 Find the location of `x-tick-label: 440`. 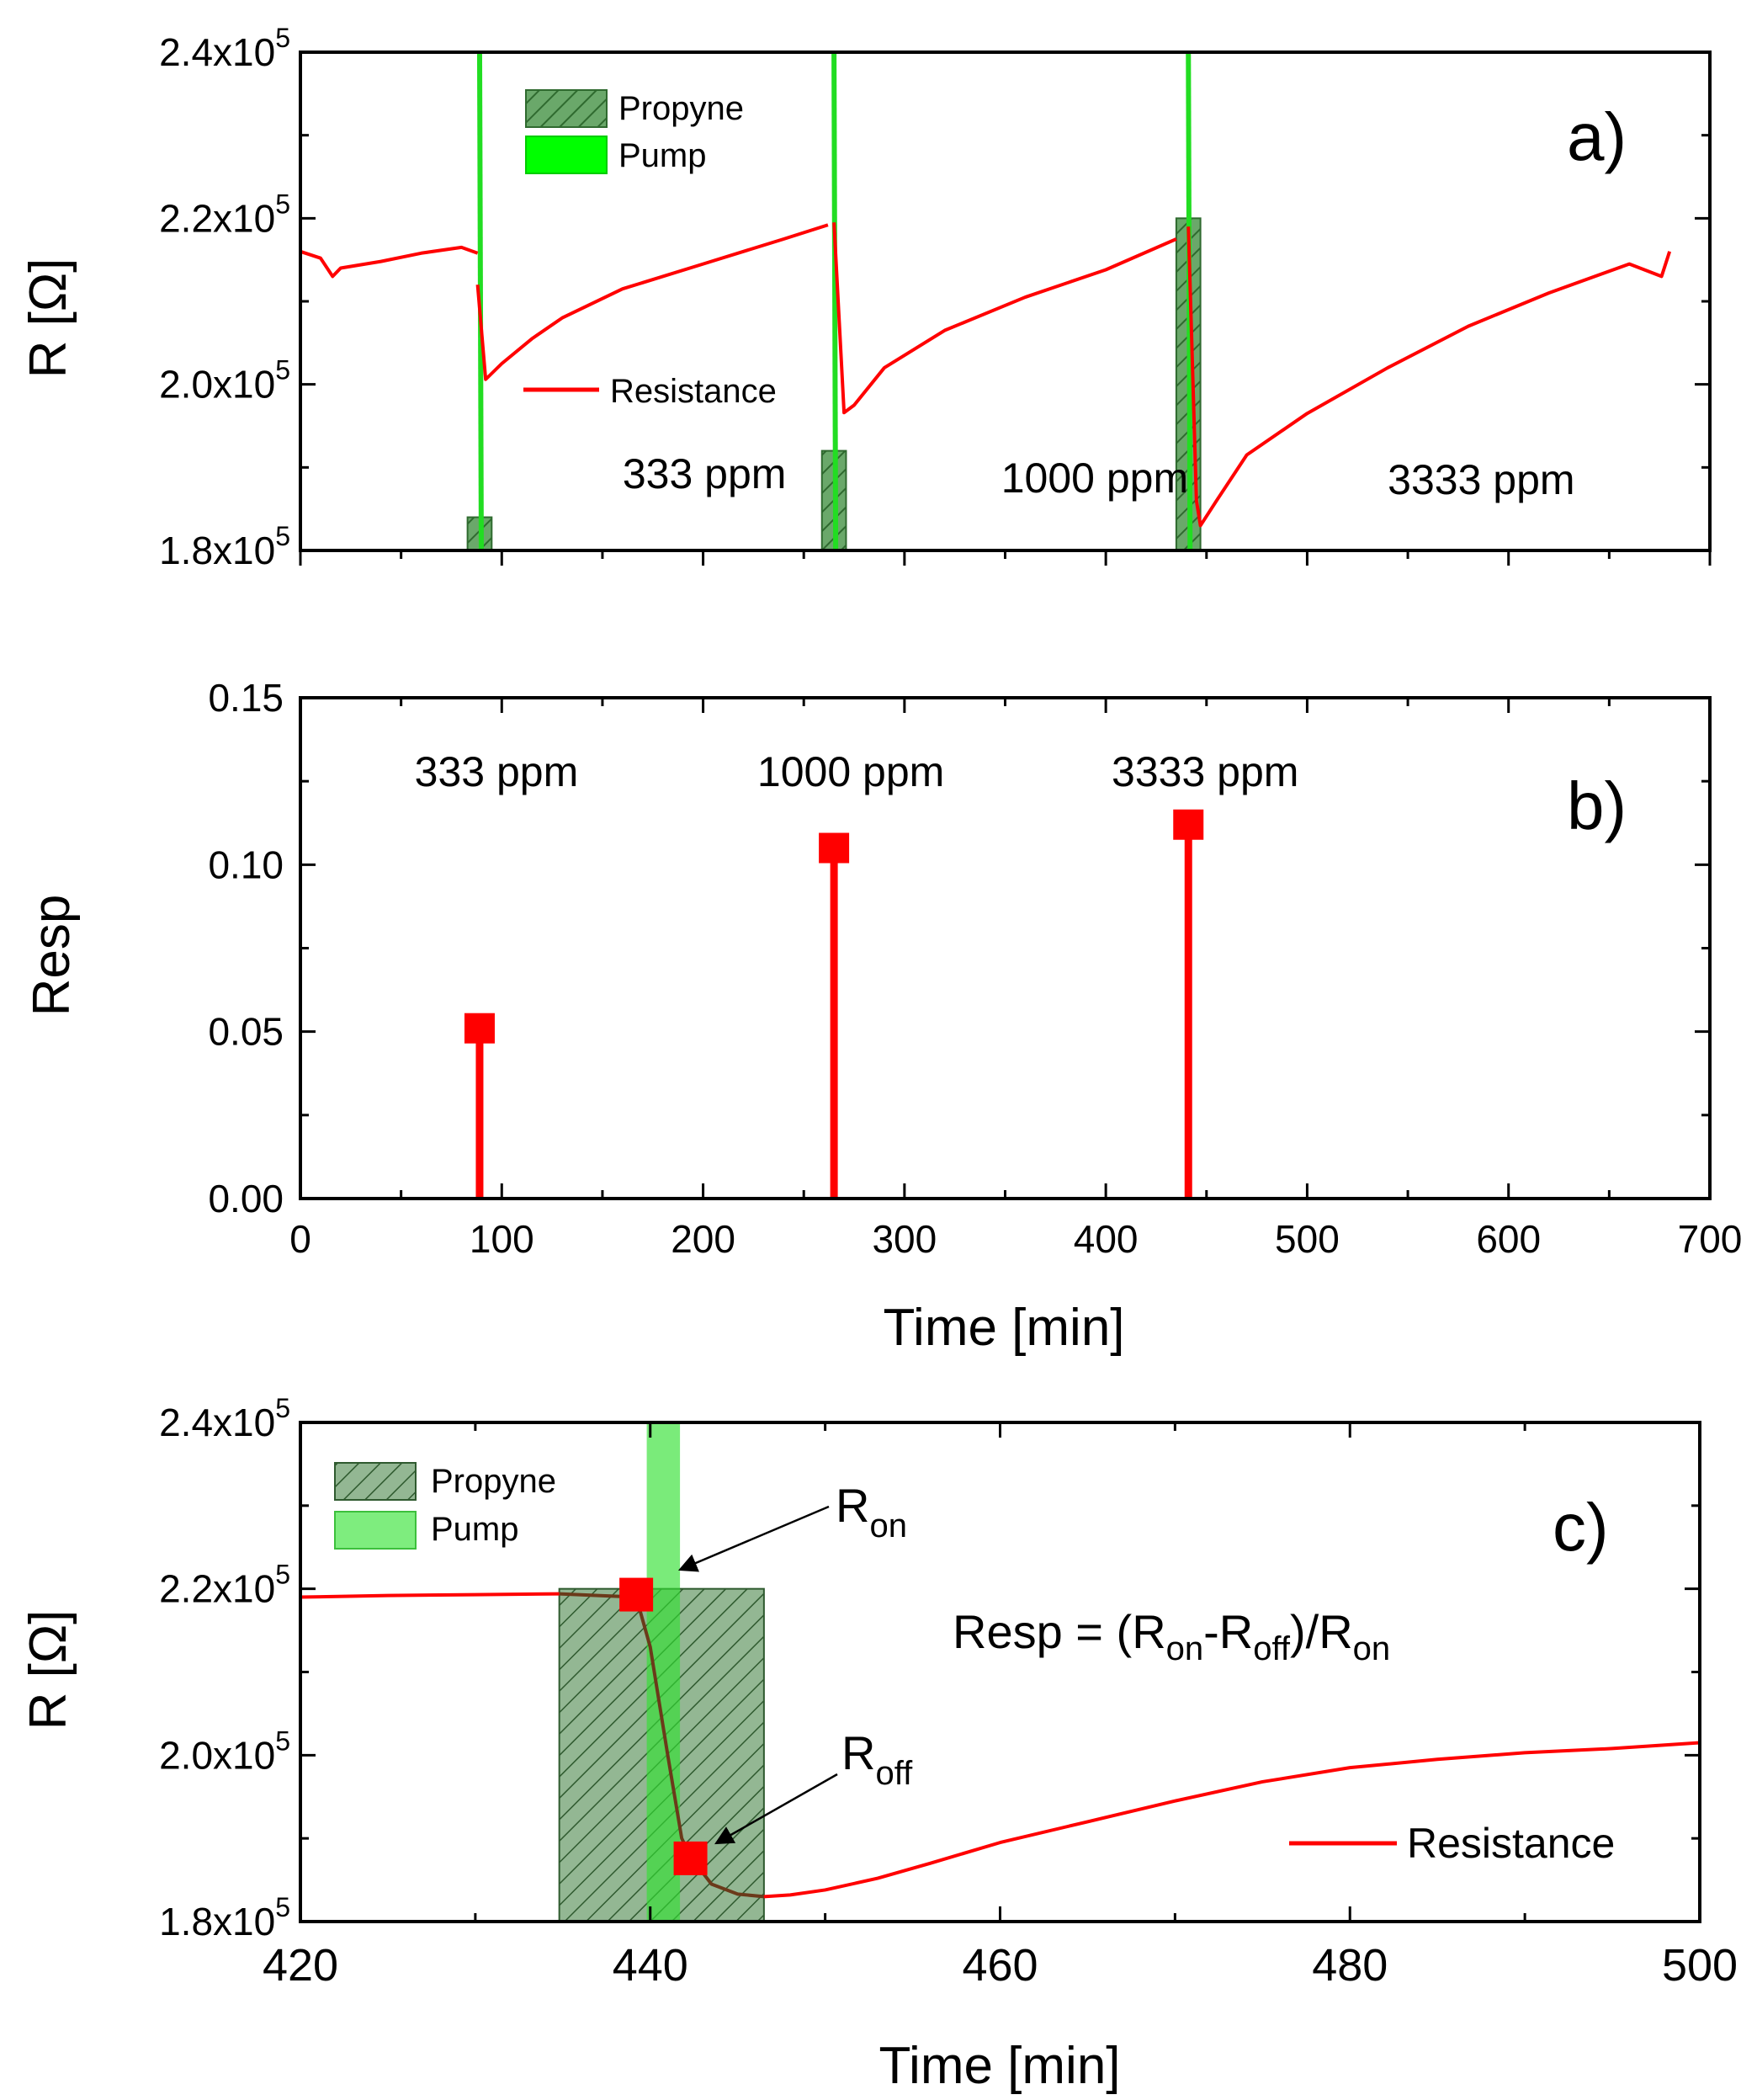

x-tick-label: 440 is located at coordinates (650, 1965).